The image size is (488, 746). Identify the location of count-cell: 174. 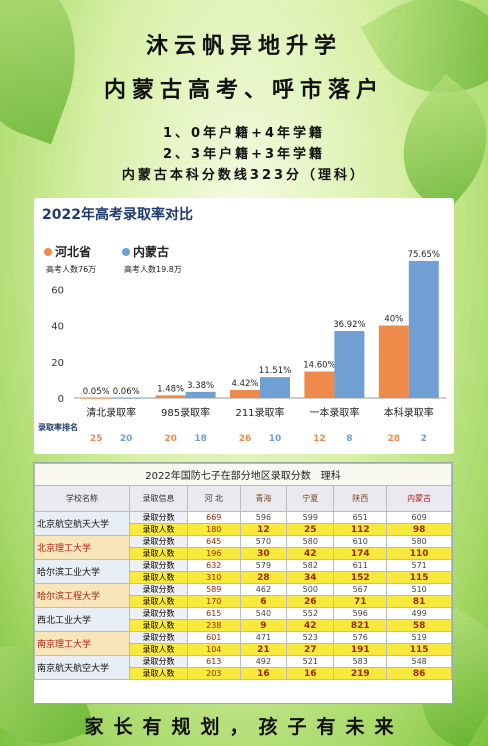
(360, 553).